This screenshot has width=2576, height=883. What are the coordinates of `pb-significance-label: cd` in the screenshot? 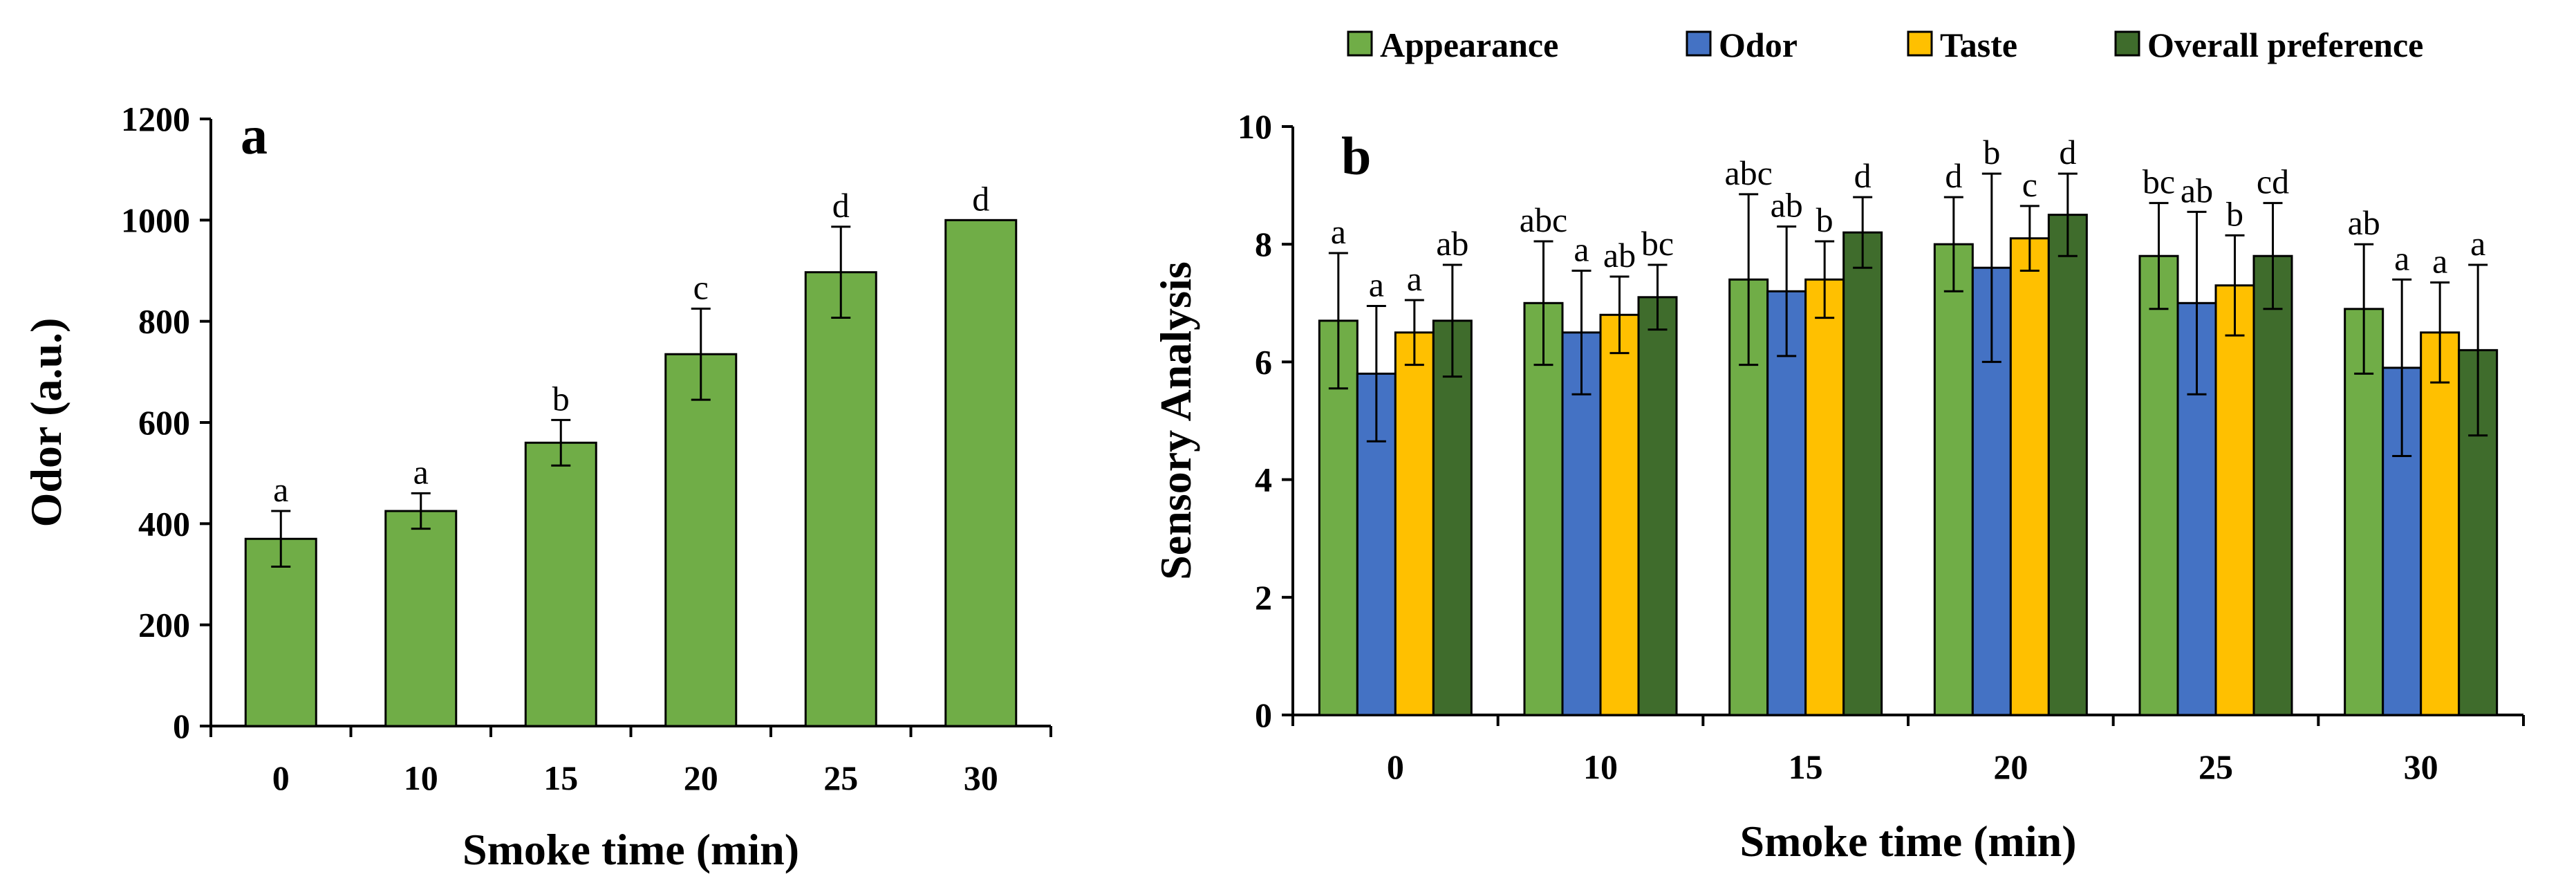 It's located at (2273, 181).